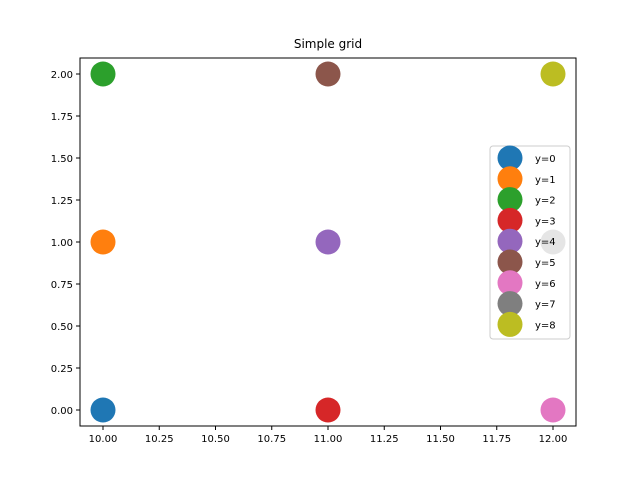 This screenshot has width=640, height=484. Describe the element at coordinates (328, 439) in the screenshot. I see `x-tick-label: 11.00` at that location.